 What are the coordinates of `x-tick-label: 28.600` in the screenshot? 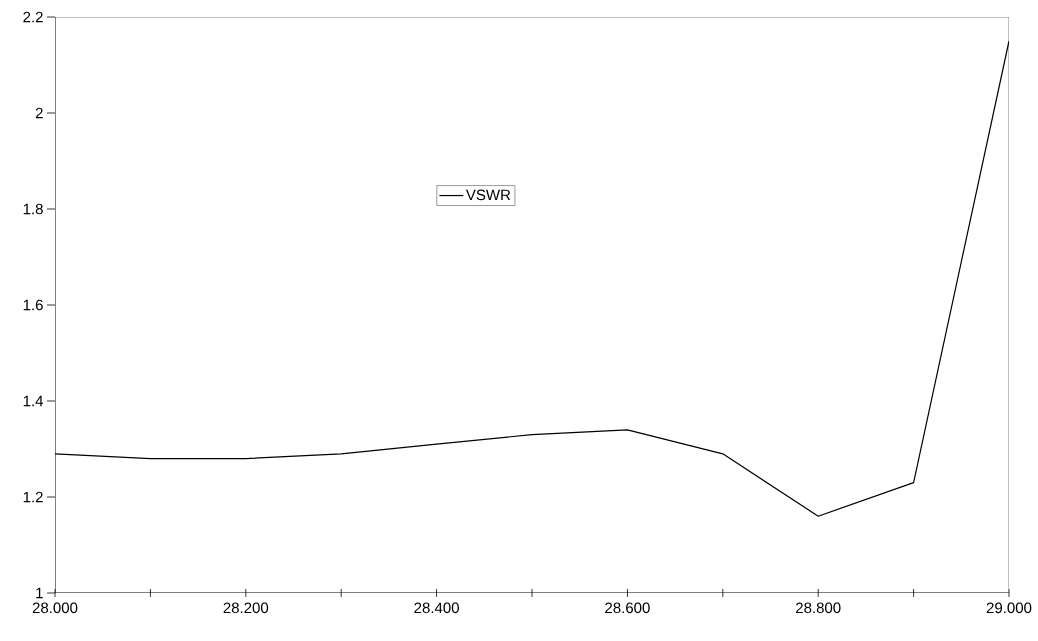 It's located at (627, 608).